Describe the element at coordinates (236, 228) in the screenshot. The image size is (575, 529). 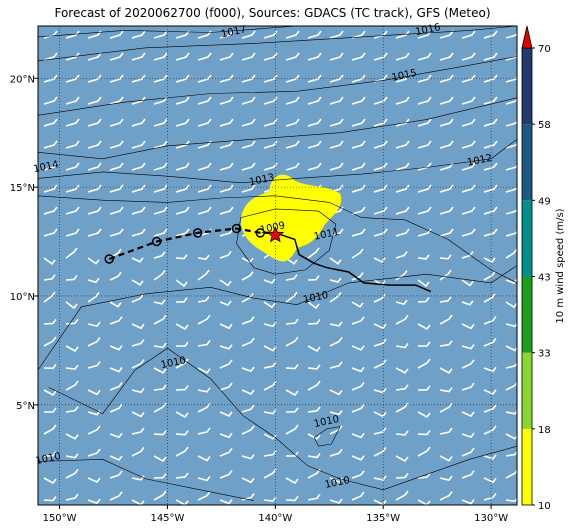
I see `track-position-marker` at that location.